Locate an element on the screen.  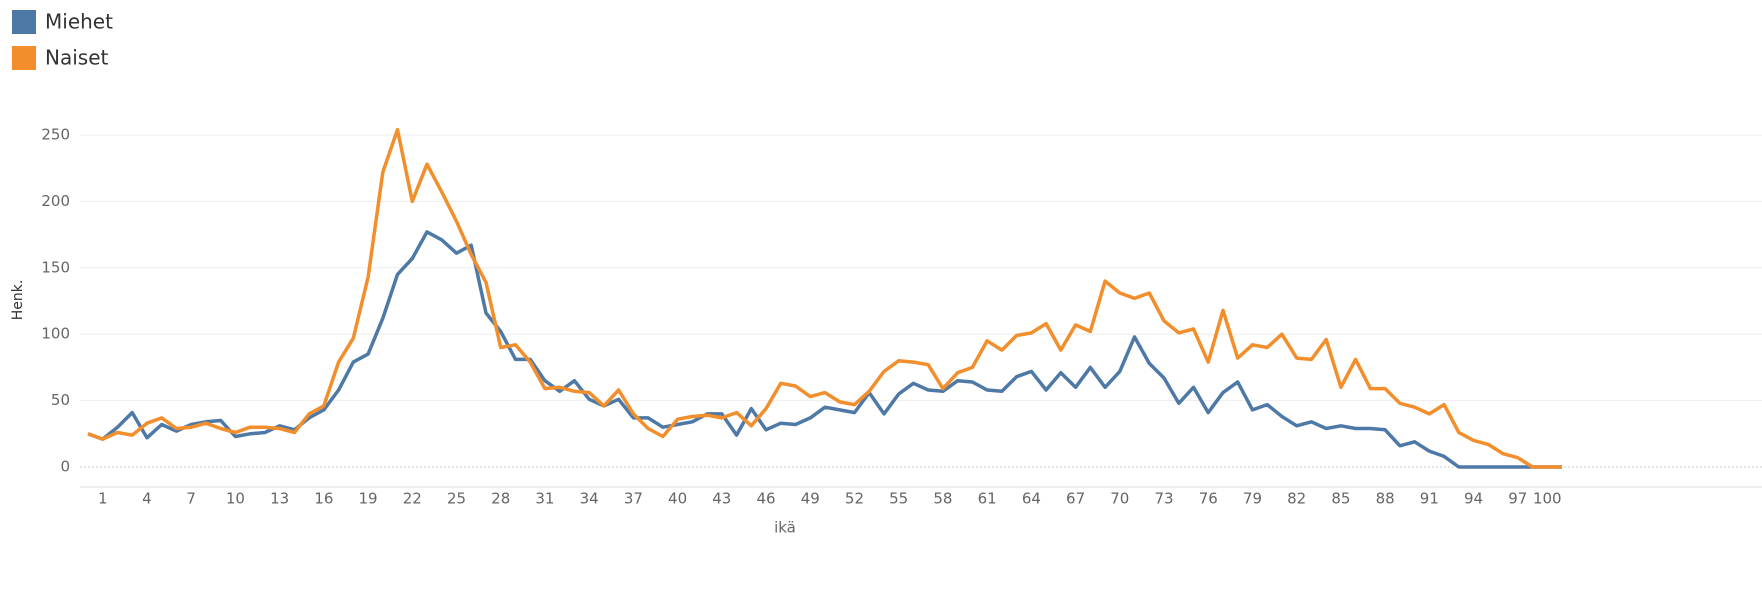
x-axis-title: ikä is located at coordinates (785, 528).